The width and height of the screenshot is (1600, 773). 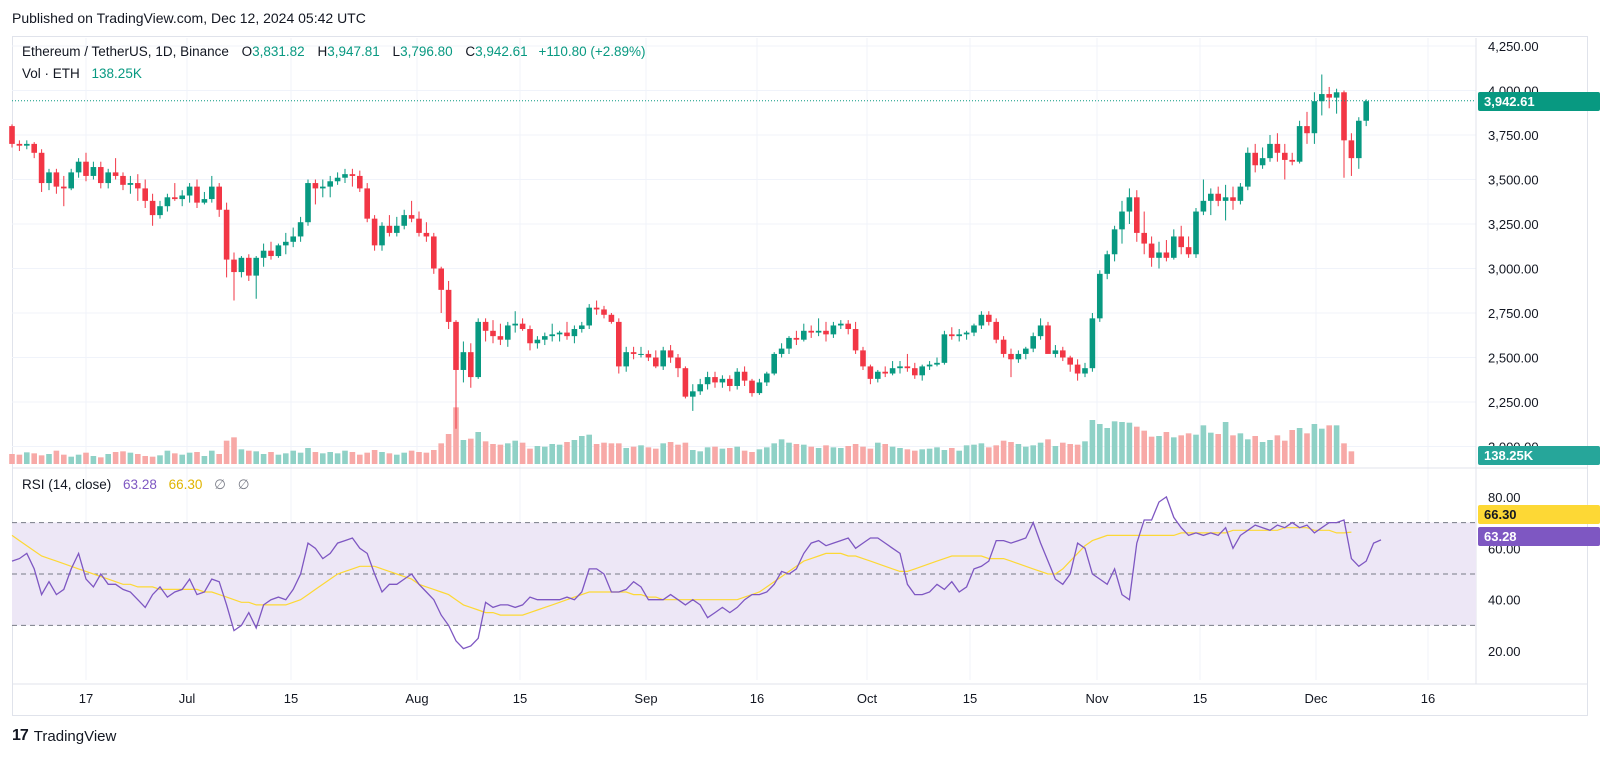 I want to click on low-label: L, so click(x=396, y=51).